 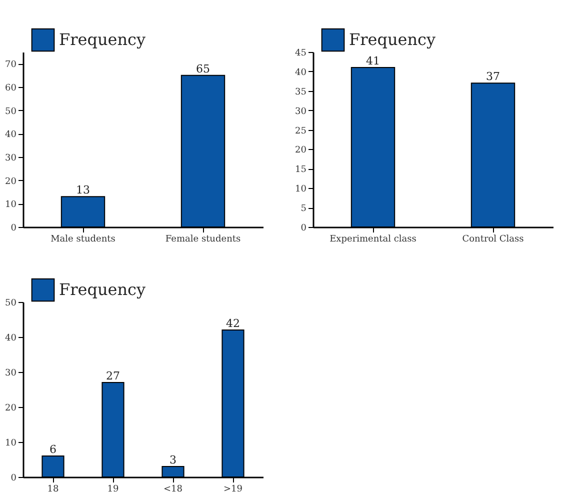 I want to click on data-label: 37, so click(x=493, y=77).